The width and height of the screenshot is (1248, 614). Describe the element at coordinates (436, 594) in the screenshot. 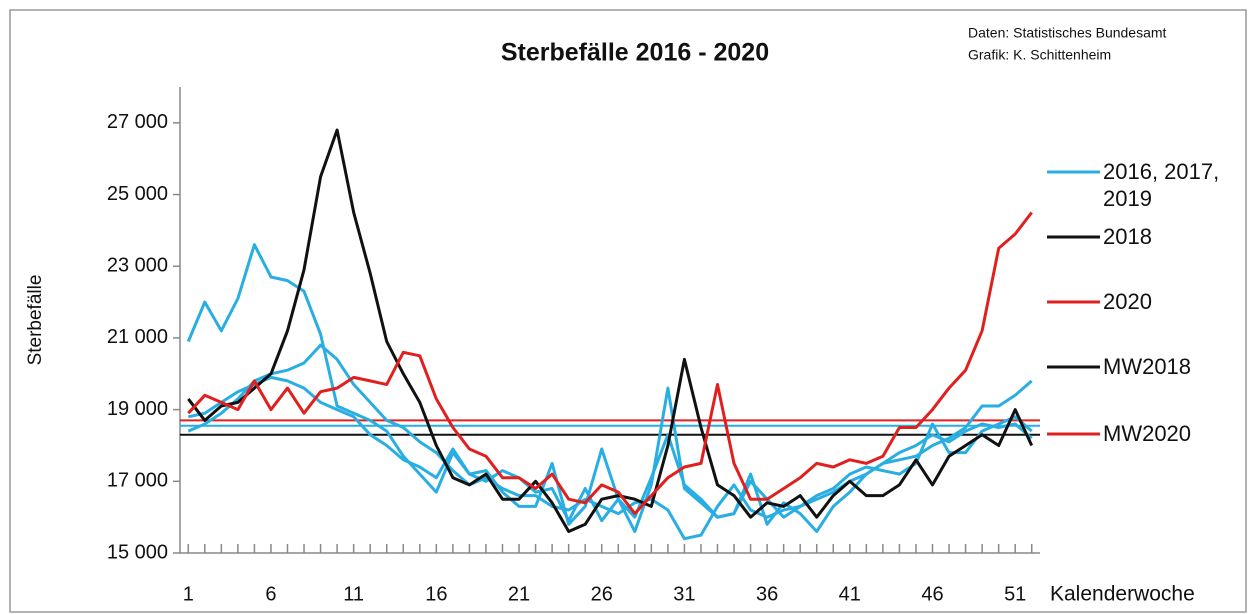

I see `x-tick-label: 16` at that location.